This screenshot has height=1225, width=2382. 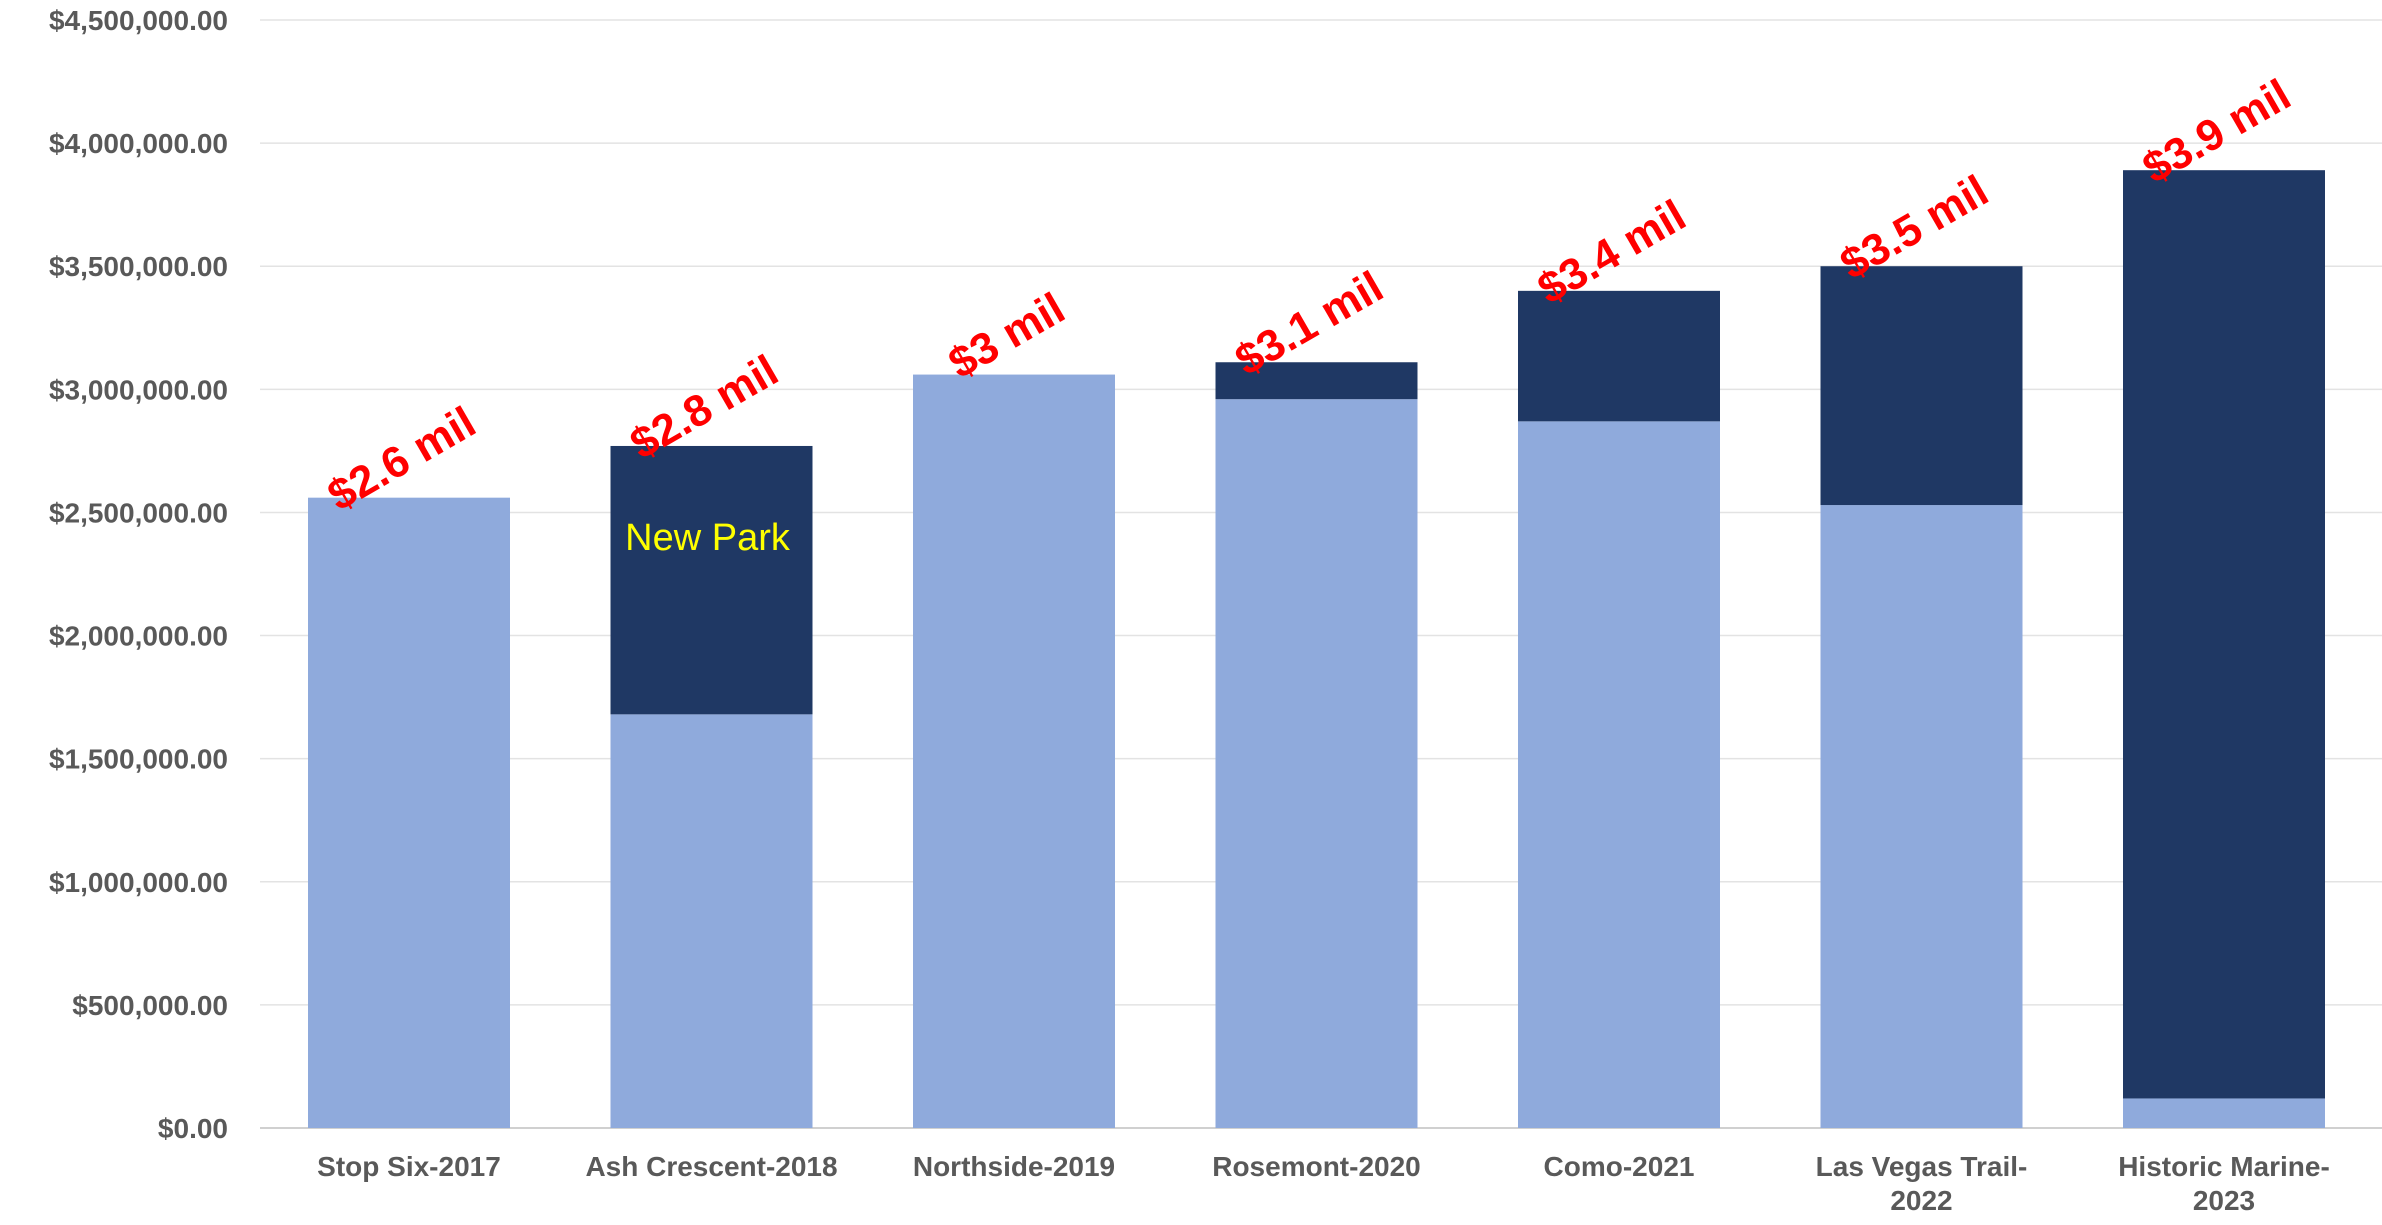 What do you see at coordinates (2224, 1166) in the screenshot?
I see `x-category-label: Historic Marine-` at bounding box center [2224, 1166].